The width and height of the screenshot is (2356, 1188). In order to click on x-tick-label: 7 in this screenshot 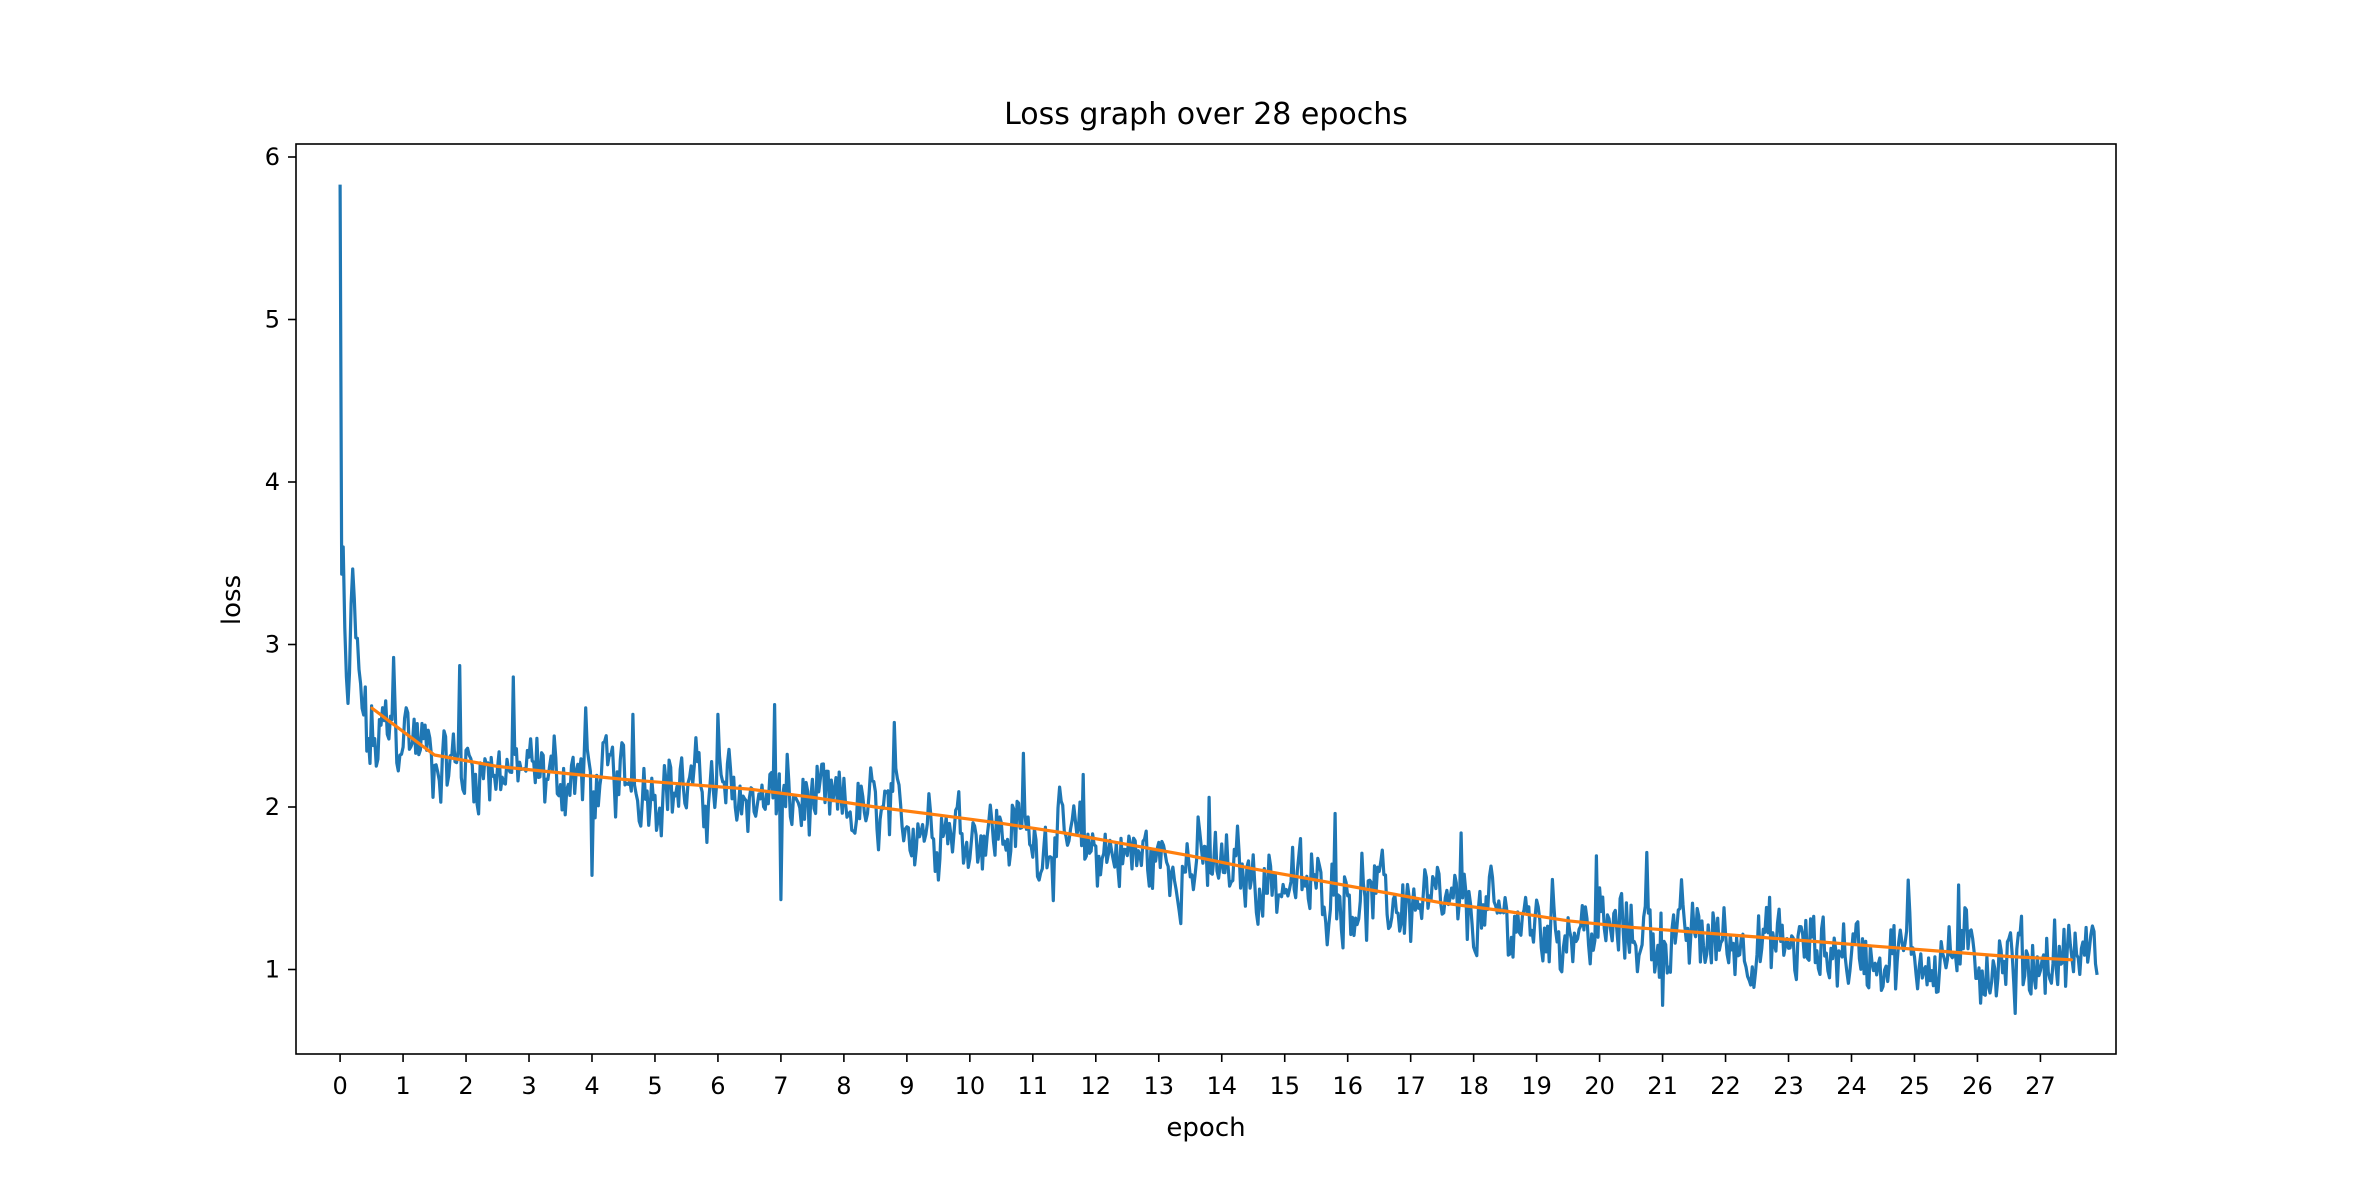, I will do `click(780, 1086)`.